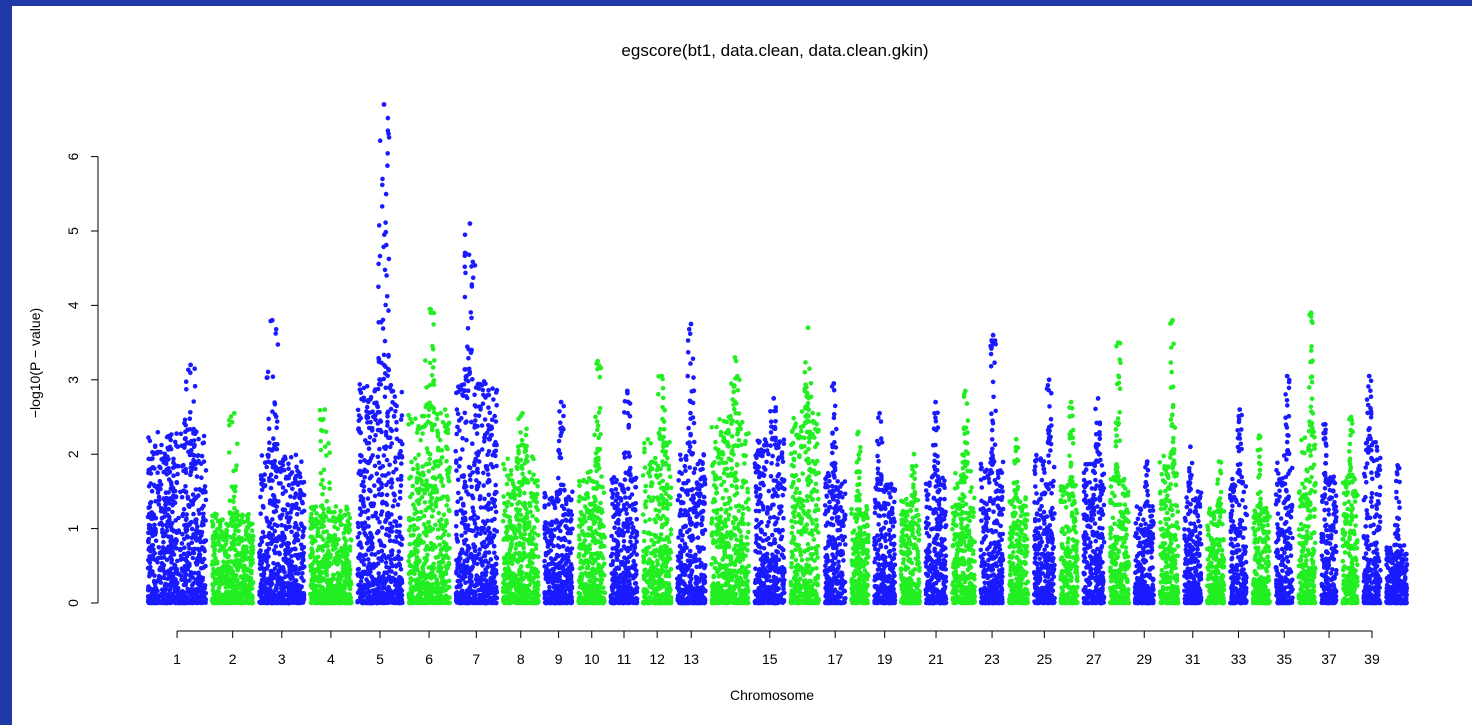  What do you see at coordinates (476, 413) in the screenshot?
I see `chromosome-7-points` at bounding box center [476, 413].